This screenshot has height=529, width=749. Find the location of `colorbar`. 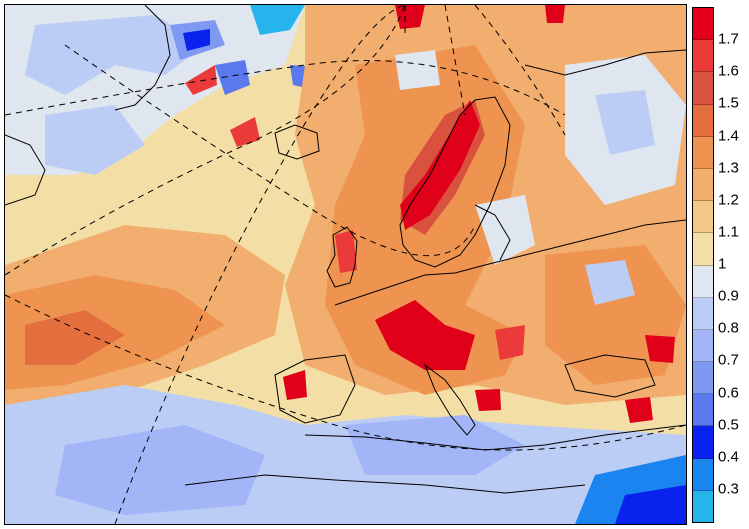

colorbar is located at coordinates (703, 265).